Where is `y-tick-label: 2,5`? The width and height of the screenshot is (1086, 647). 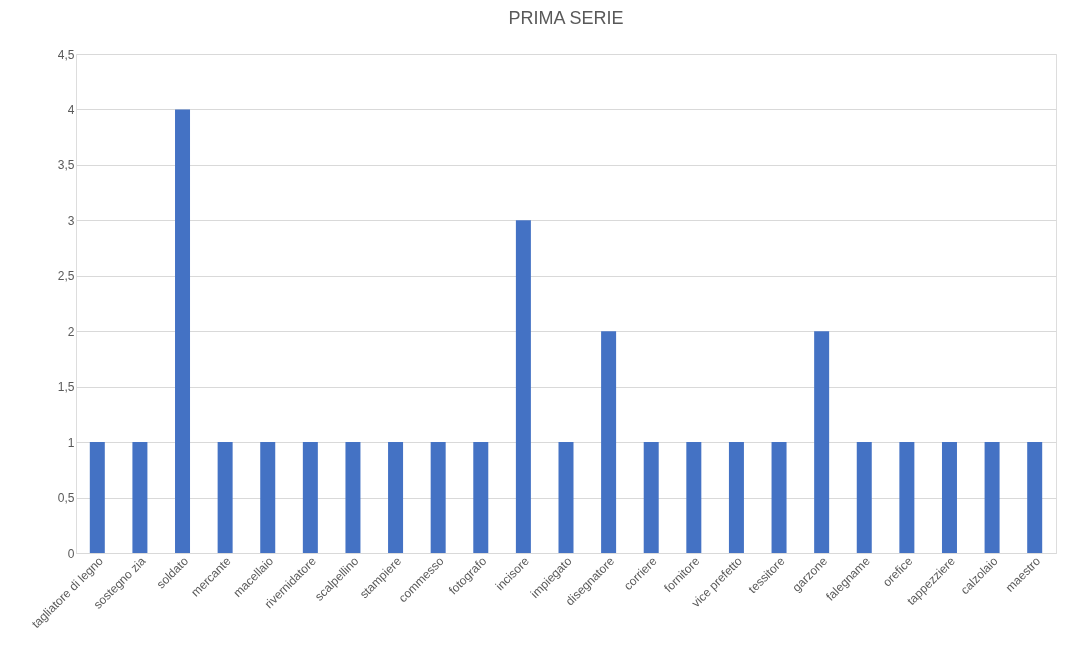 y-tick-label: 2,5 is located at coordinates (66, 276).